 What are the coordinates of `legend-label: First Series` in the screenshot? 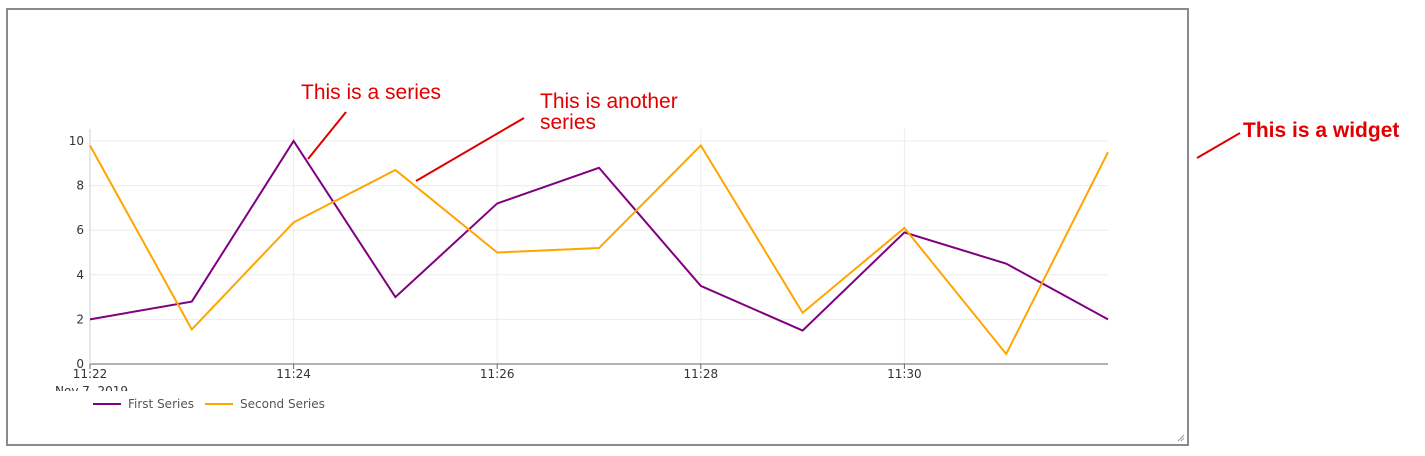 It's located at (161, 404).